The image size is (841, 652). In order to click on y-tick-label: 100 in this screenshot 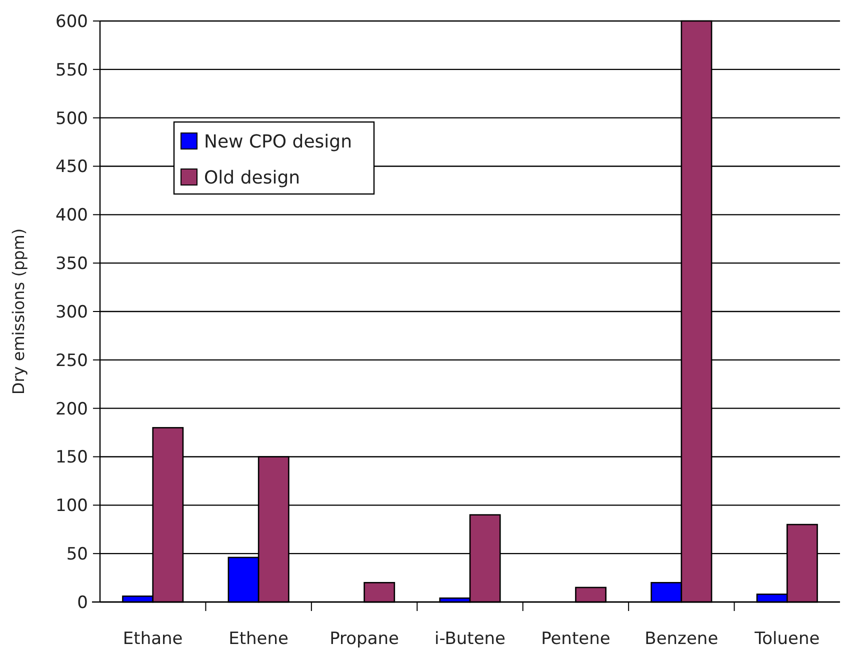, I will do `click(72, 506)`.